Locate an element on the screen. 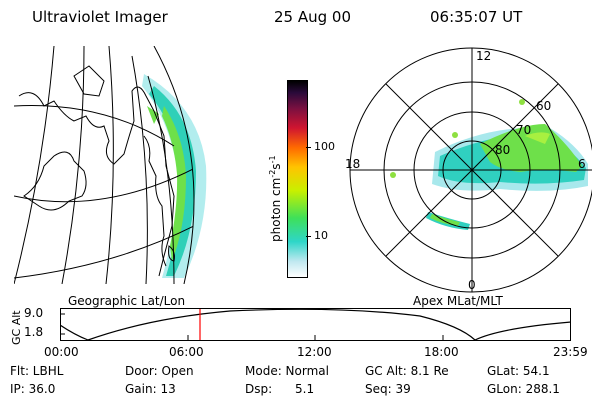 Image resolution: width=600 pixels, height=400 pixels. colorbar-label-exp2: -1 is located at coordinates (272, 159).